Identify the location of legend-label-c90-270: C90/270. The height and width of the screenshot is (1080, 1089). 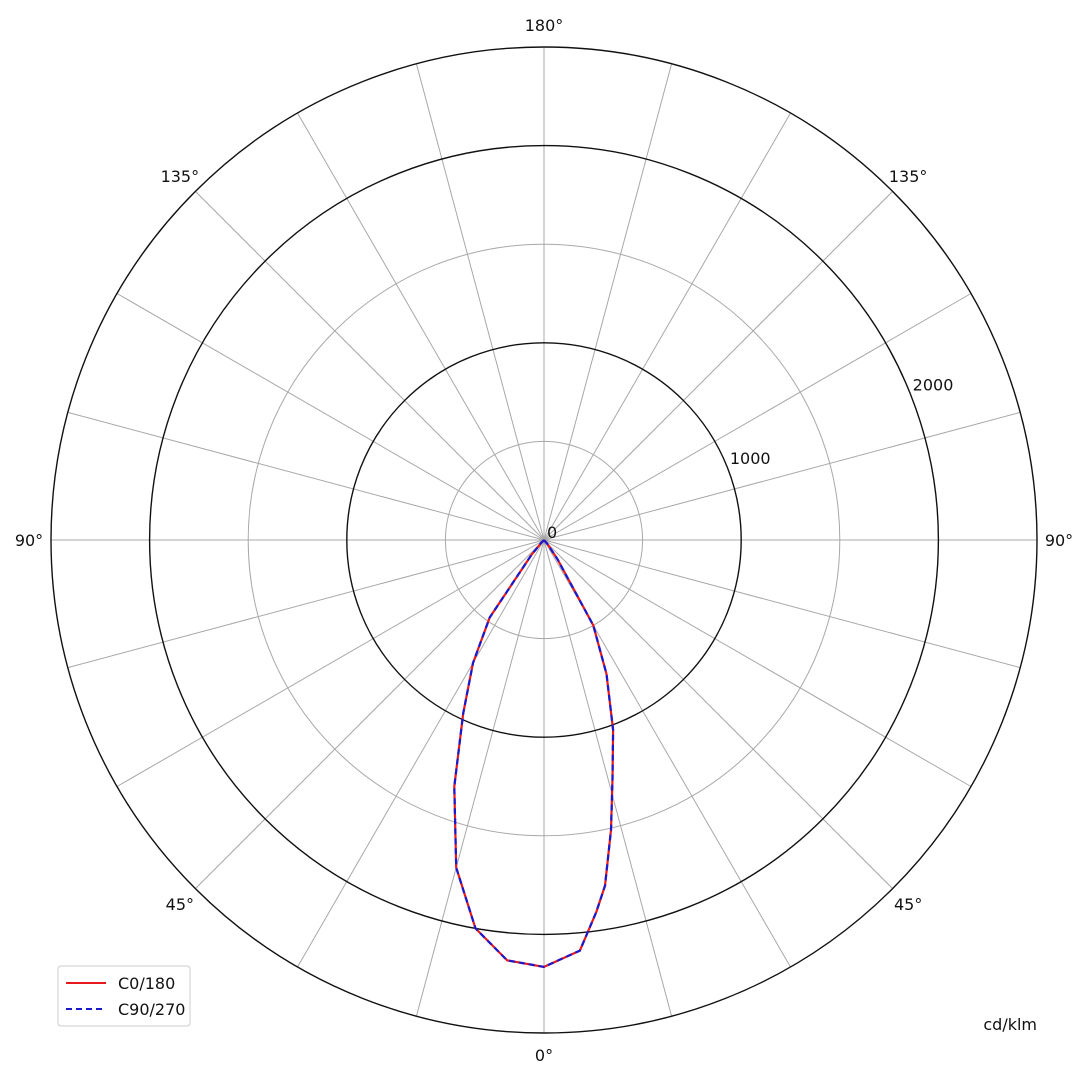
(151, 1009).